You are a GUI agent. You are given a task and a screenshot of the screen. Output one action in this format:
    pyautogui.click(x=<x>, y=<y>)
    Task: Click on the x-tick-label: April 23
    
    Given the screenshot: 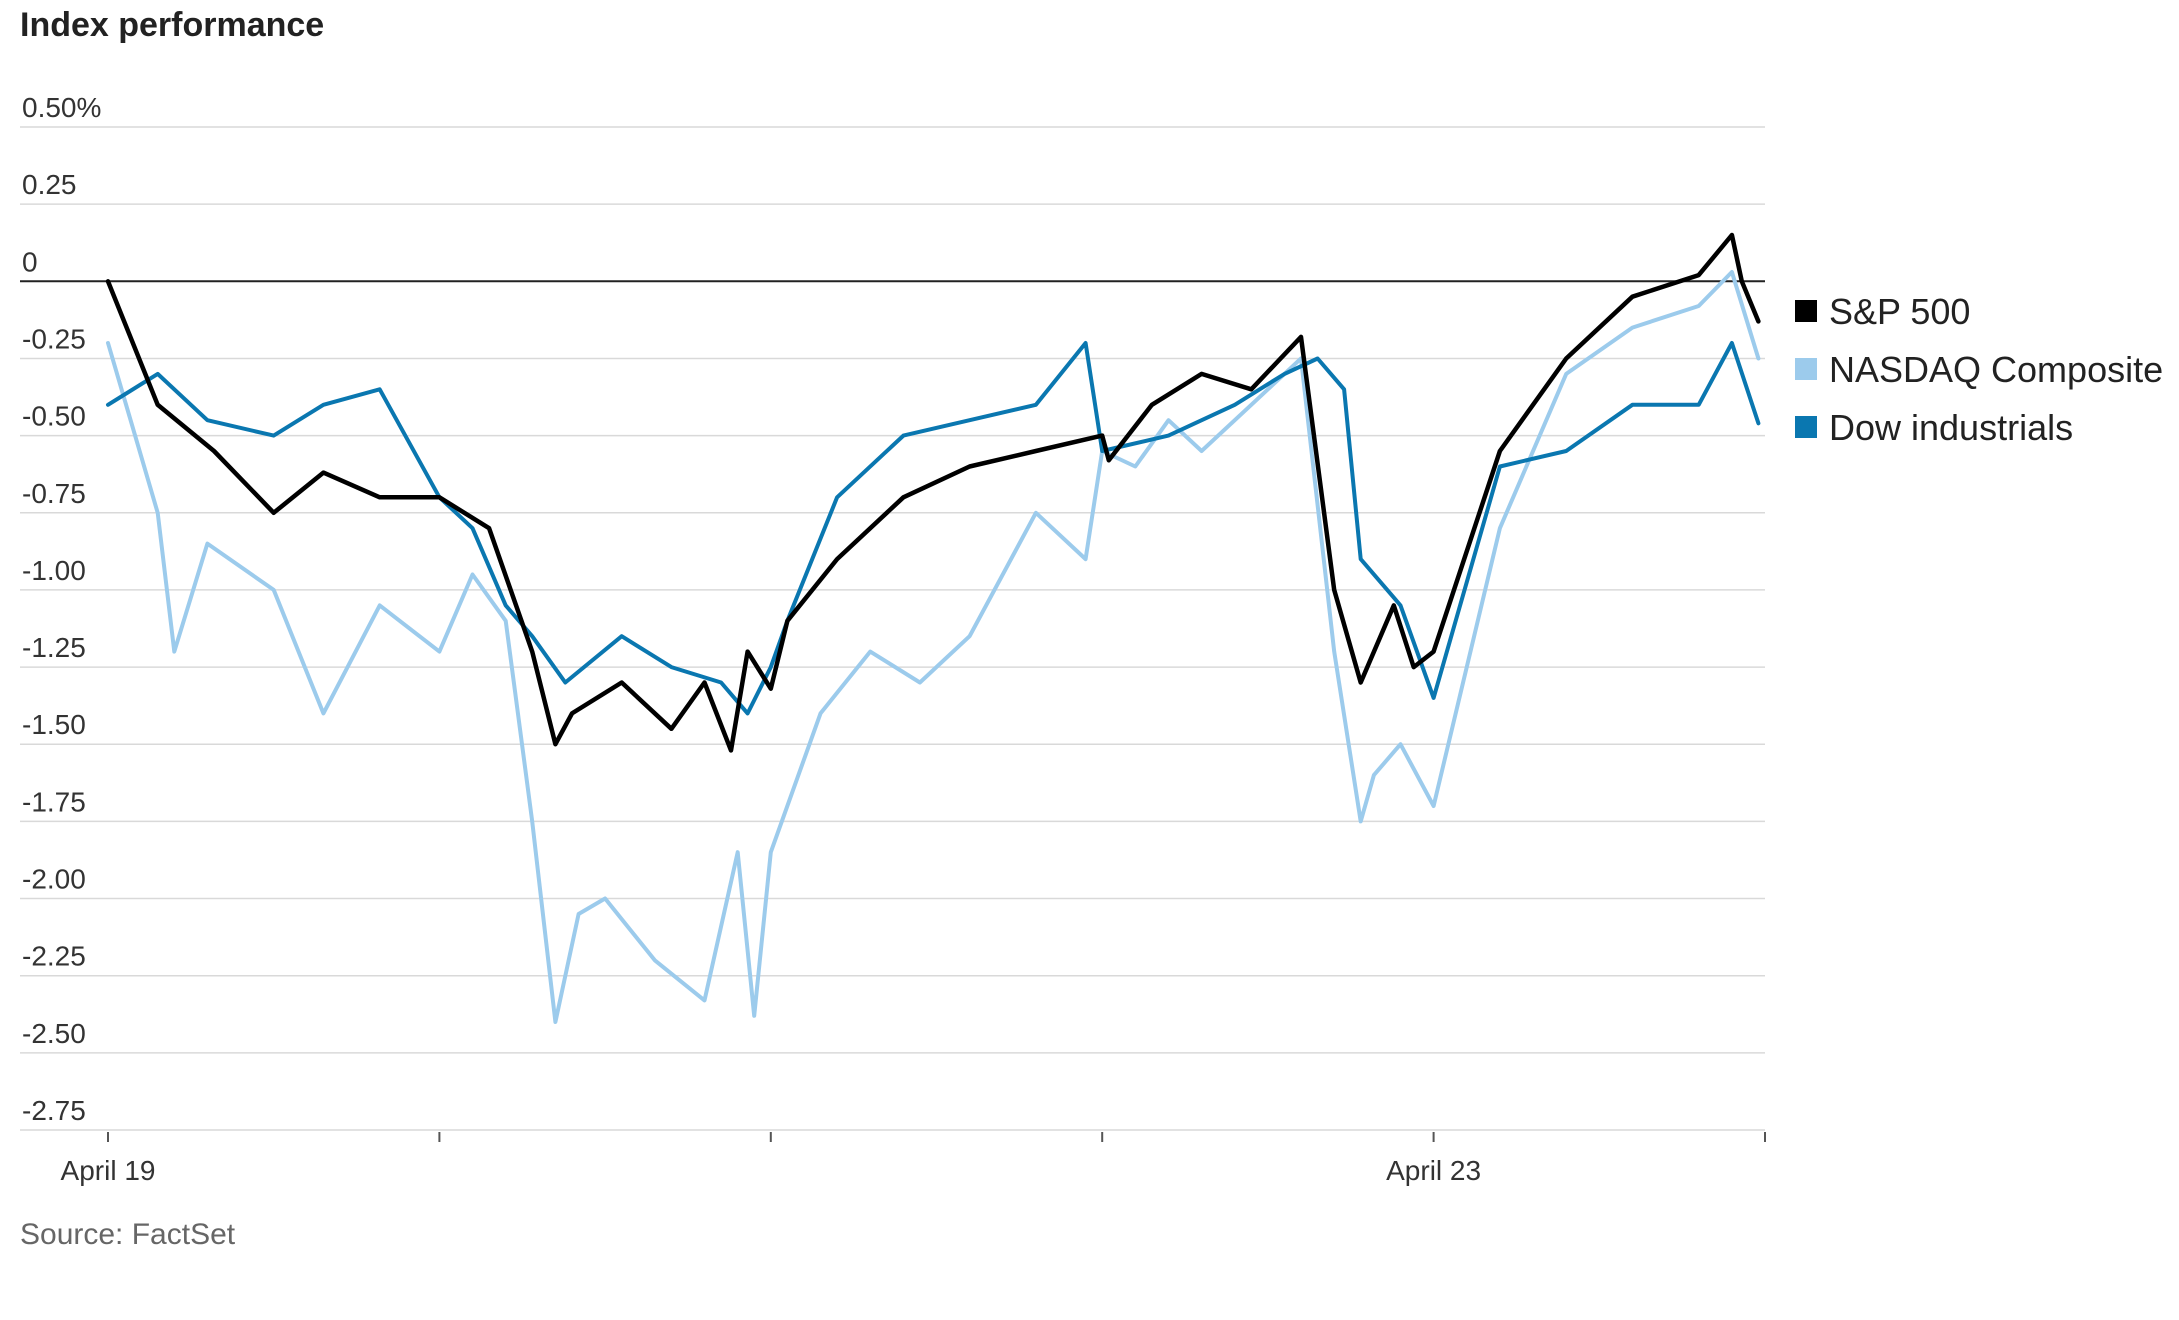 What is the action you would take?
    pyautogui.click(x=1433, y=1170)
    